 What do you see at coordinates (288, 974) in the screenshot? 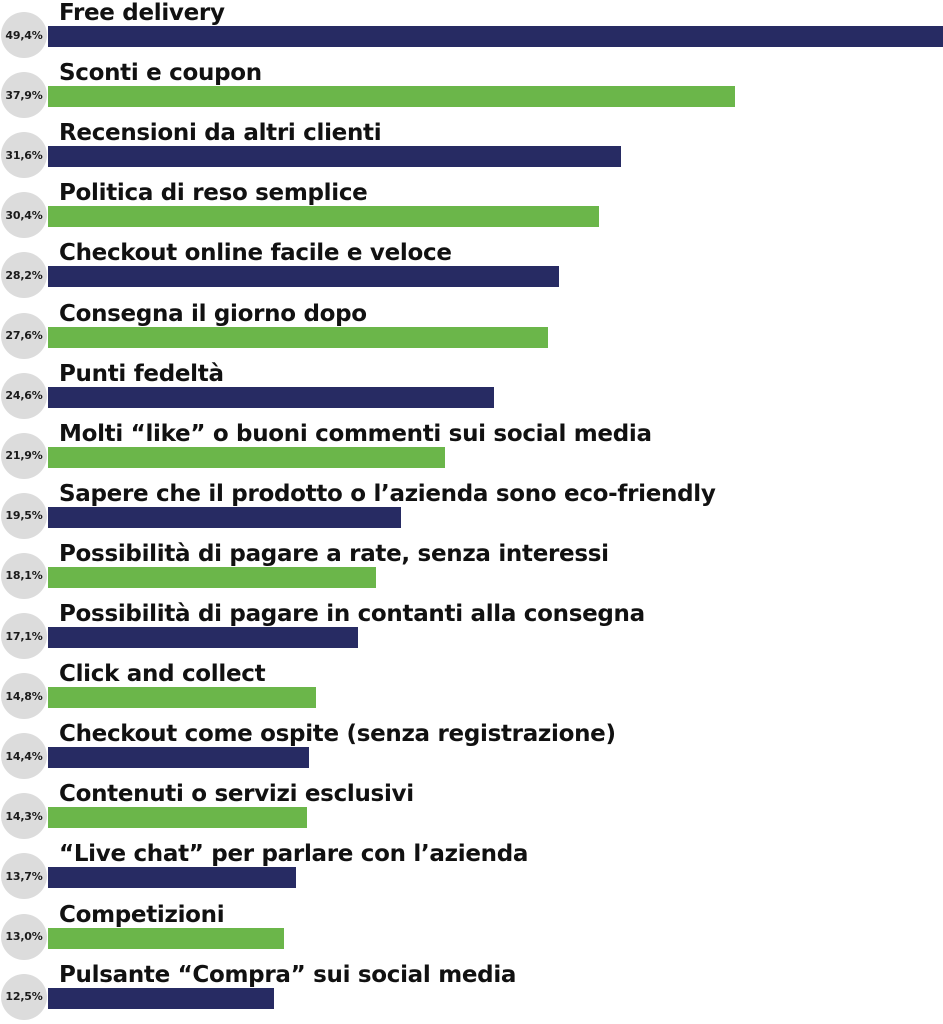
I see `category-label: Pulsante “Compra” sui social media` at bounding box center [288, 974].